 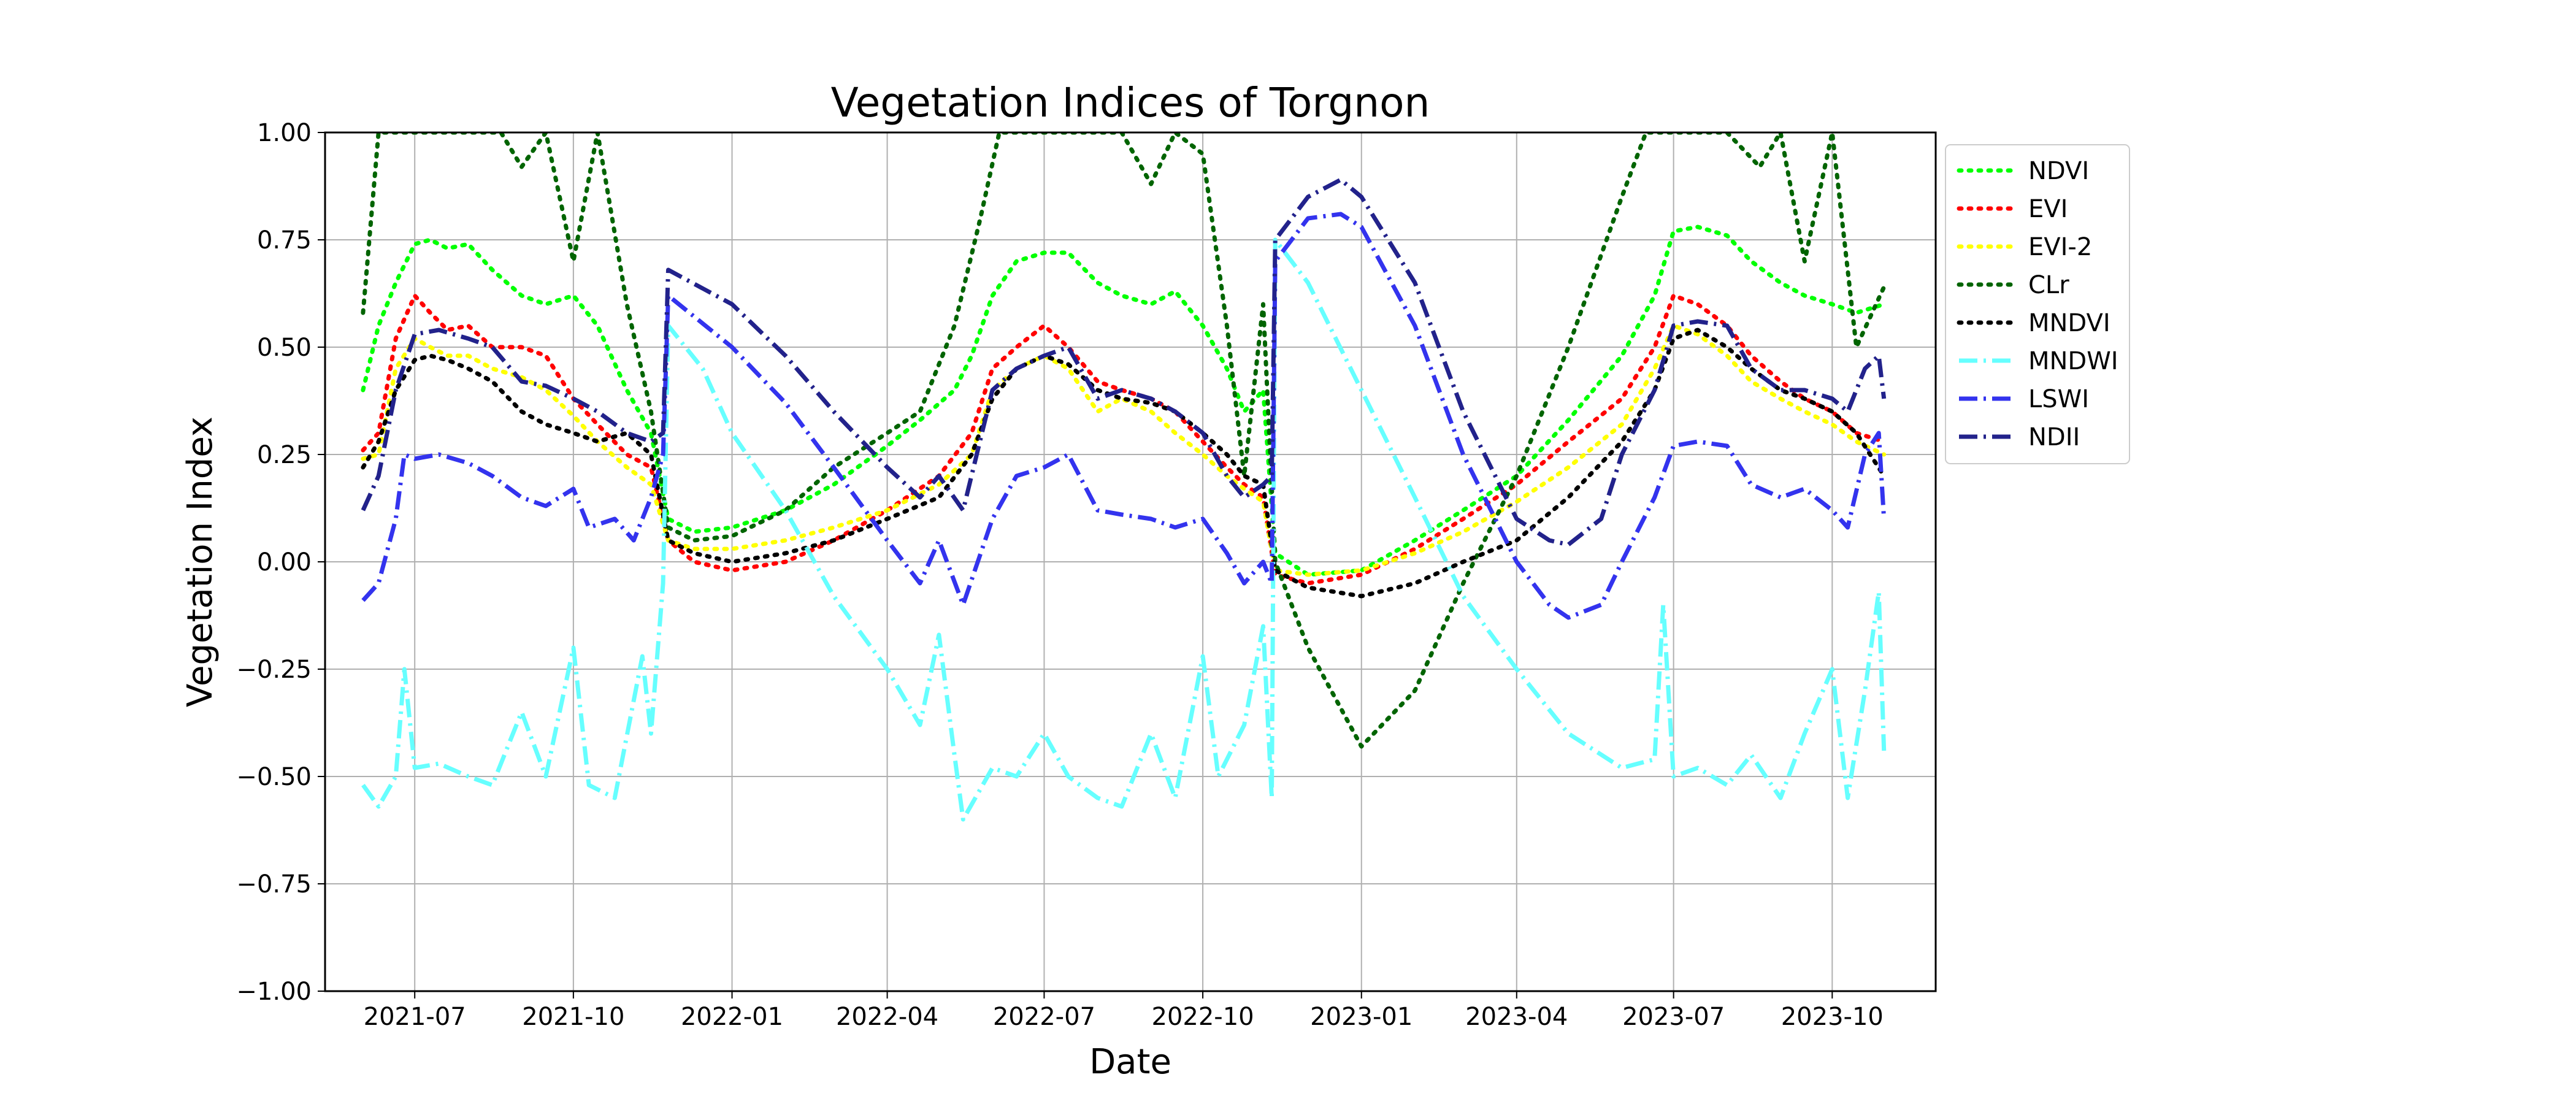 I want to click on legend-box, so click(x=2037, y=304).